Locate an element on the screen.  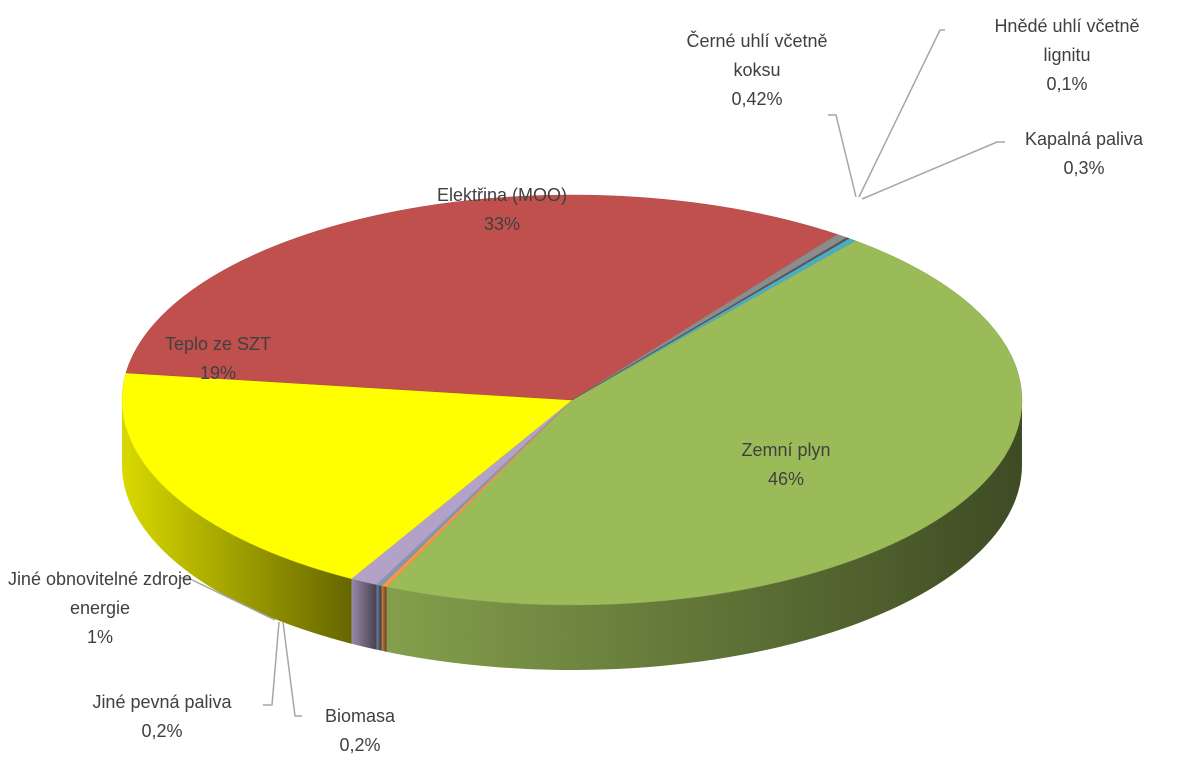
value-label: 0,42% is located at coordinates (757, 99).